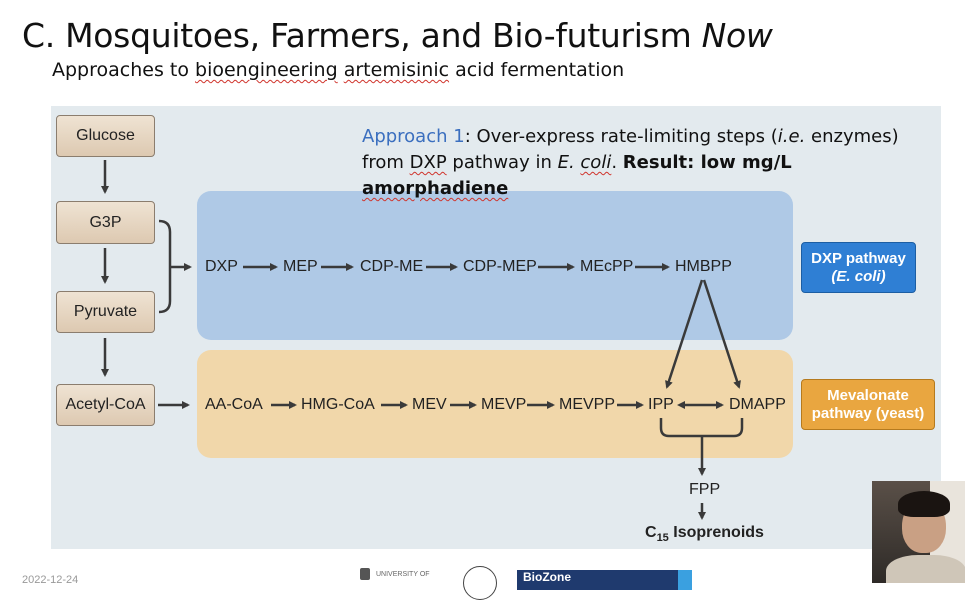 Image resolution: width=965 pixels, height=600 pixels. Describe the element at coordinates (105, 312) in the screenshot. I see `node-pyruvate: Pyruvate` at that location.